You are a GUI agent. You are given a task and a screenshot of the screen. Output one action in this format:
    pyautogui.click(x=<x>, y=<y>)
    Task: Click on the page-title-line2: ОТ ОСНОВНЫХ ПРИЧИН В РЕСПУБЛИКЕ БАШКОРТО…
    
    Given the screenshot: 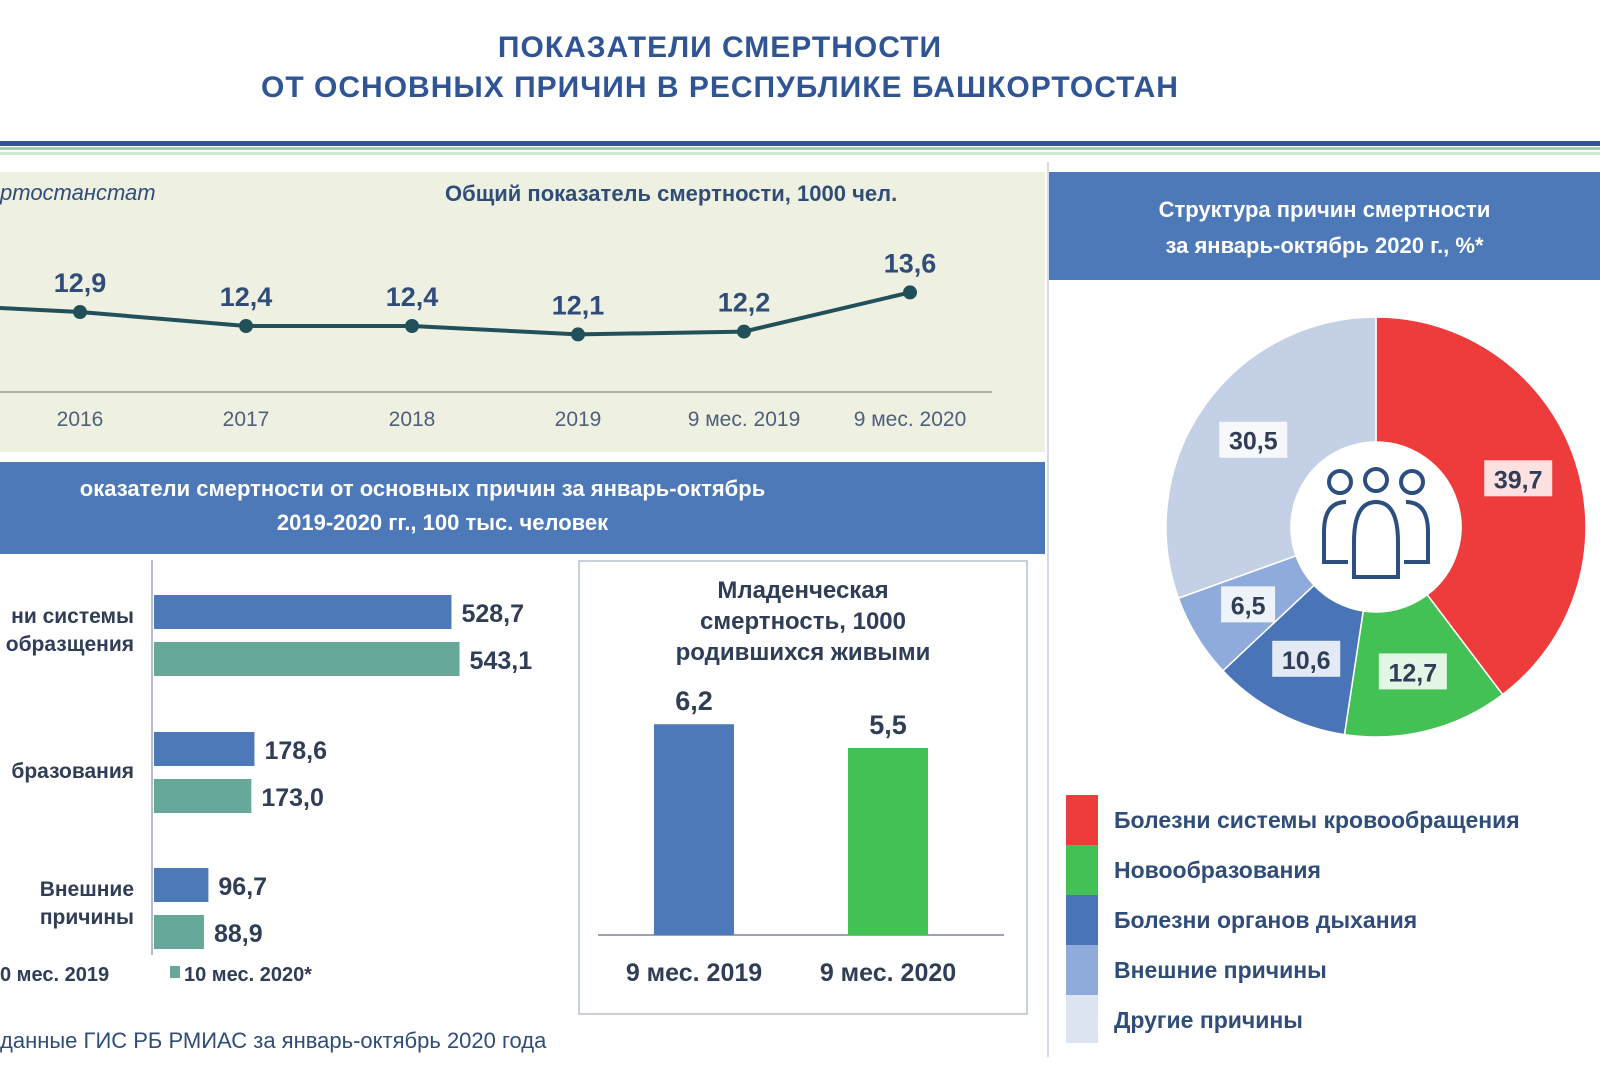 What is the action you would take?
    pyautogui.click(x=720, y=87)
    